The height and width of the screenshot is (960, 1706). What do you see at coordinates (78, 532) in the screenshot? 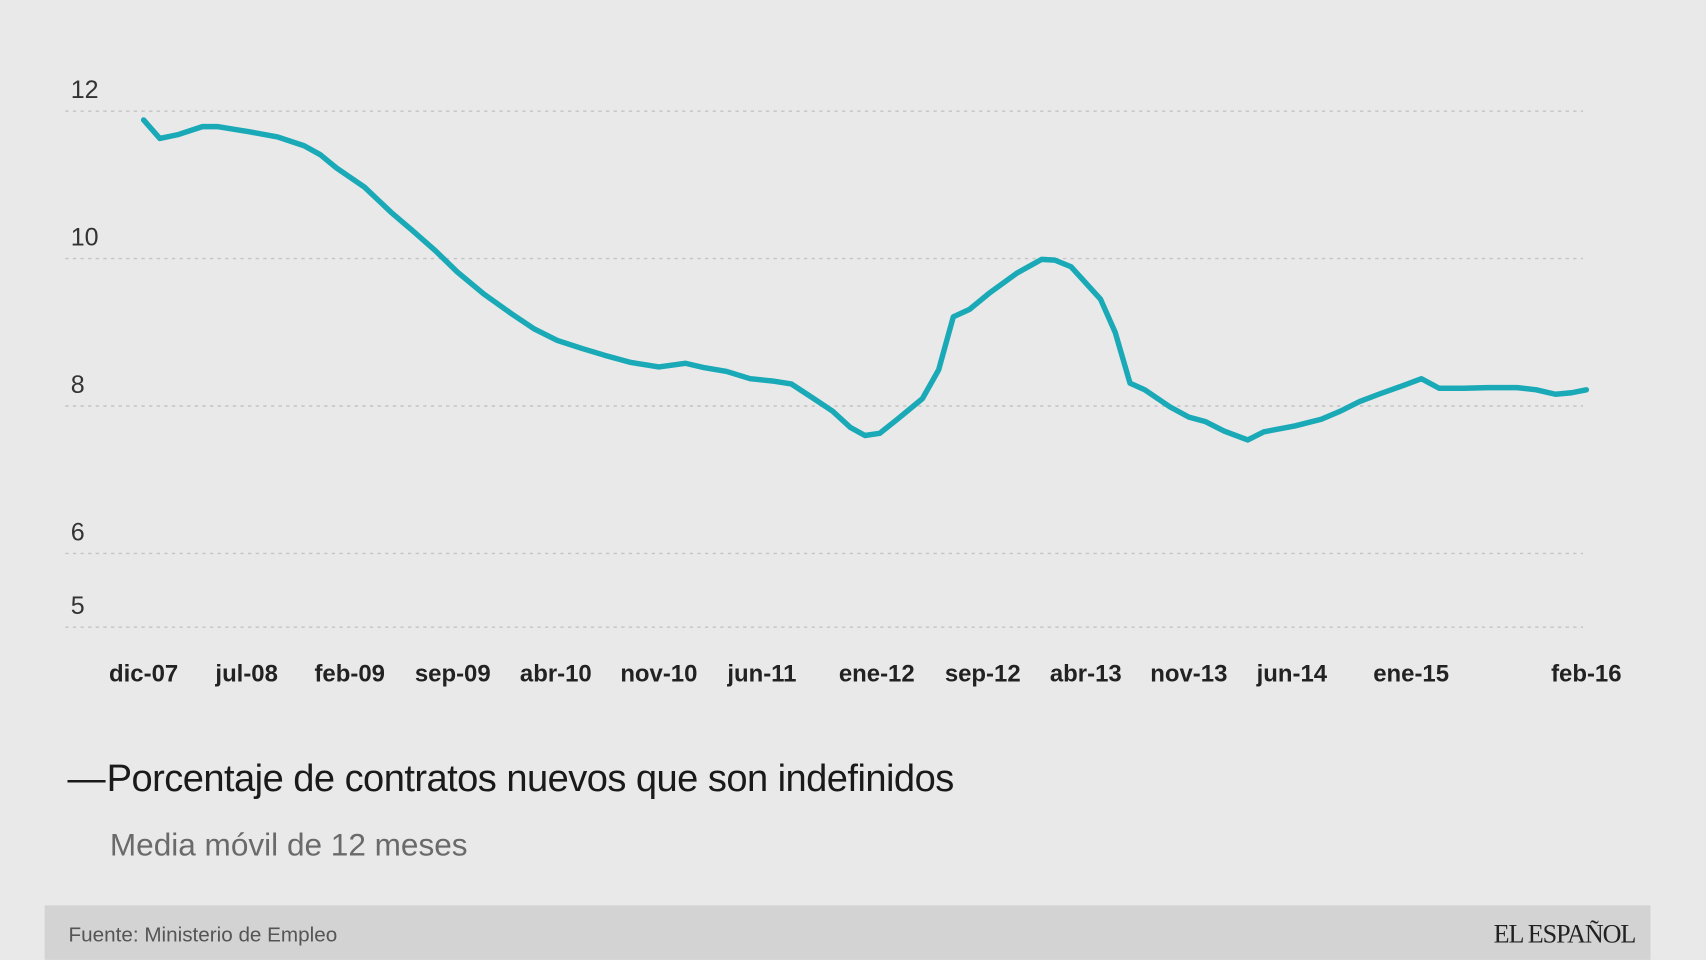
I see `y-tick-label: 6` at bounding box center [78, 532].